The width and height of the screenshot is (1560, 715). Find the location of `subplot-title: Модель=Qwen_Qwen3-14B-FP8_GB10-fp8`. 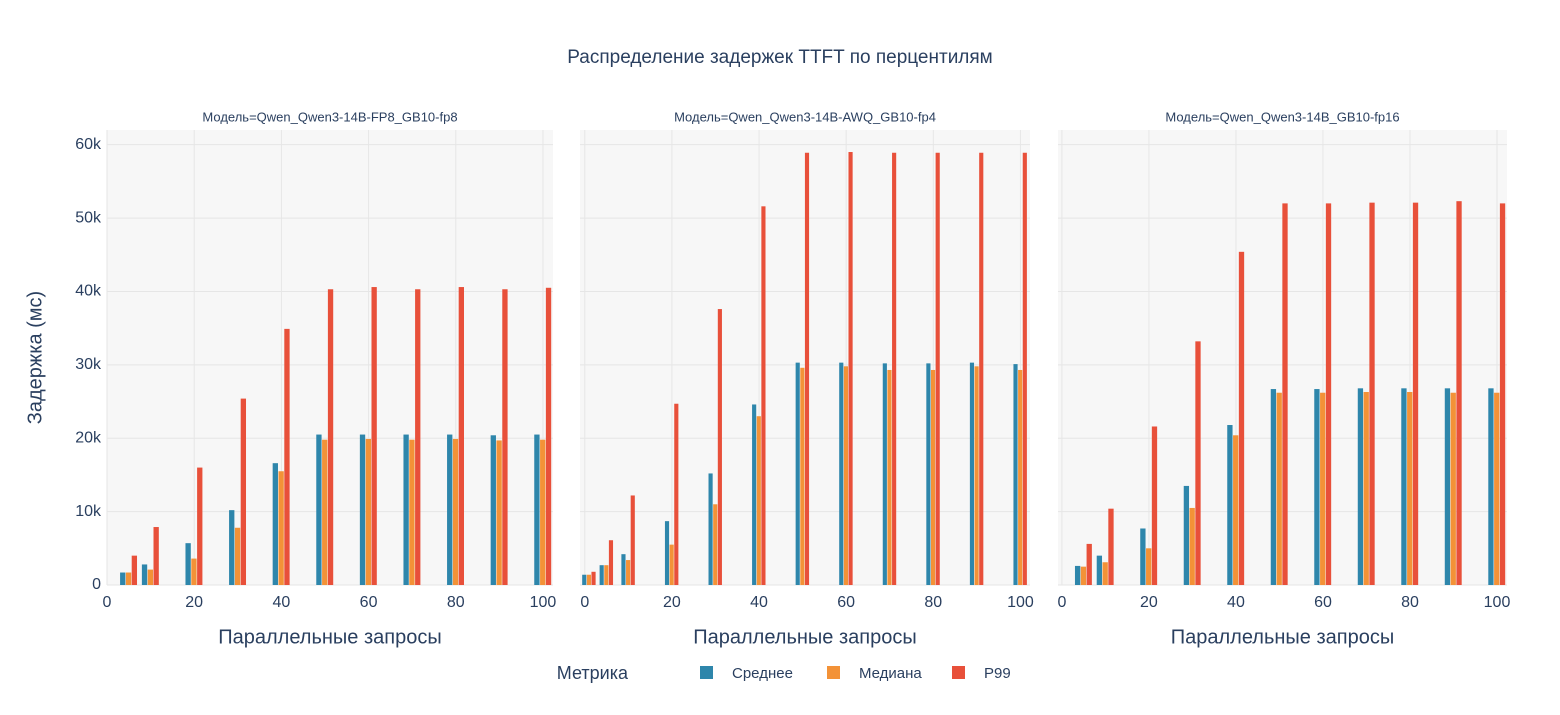

subplot-title: Модель=Qwen_Qwen3-14B-FP8_GB10-fp8 is located at coordinates (329, 116).